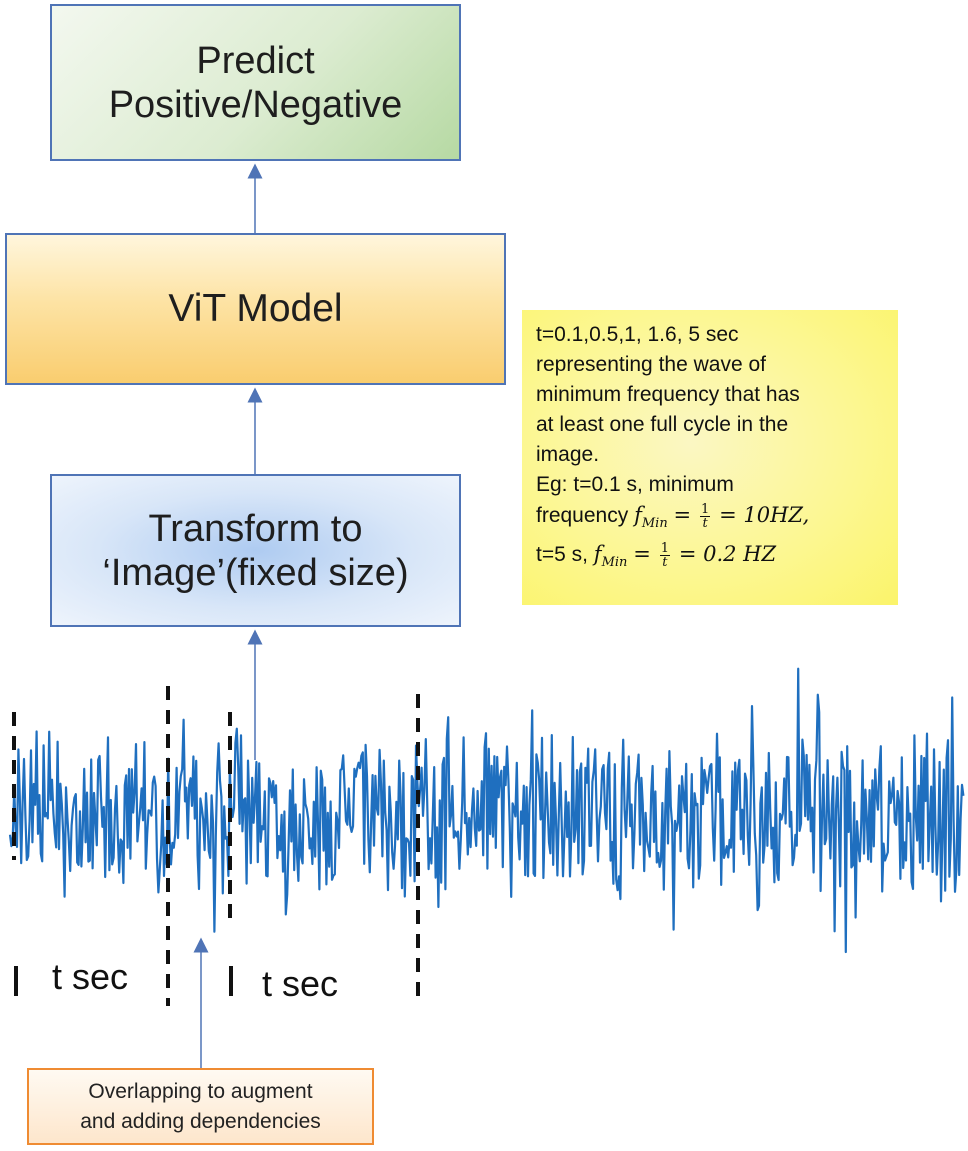 The height and width of the screenshot is (1151, 968). What do you see at coordinates (638, 515) in the screenshot?
I see `f-symbol: f` at bounding box center [638, 515].